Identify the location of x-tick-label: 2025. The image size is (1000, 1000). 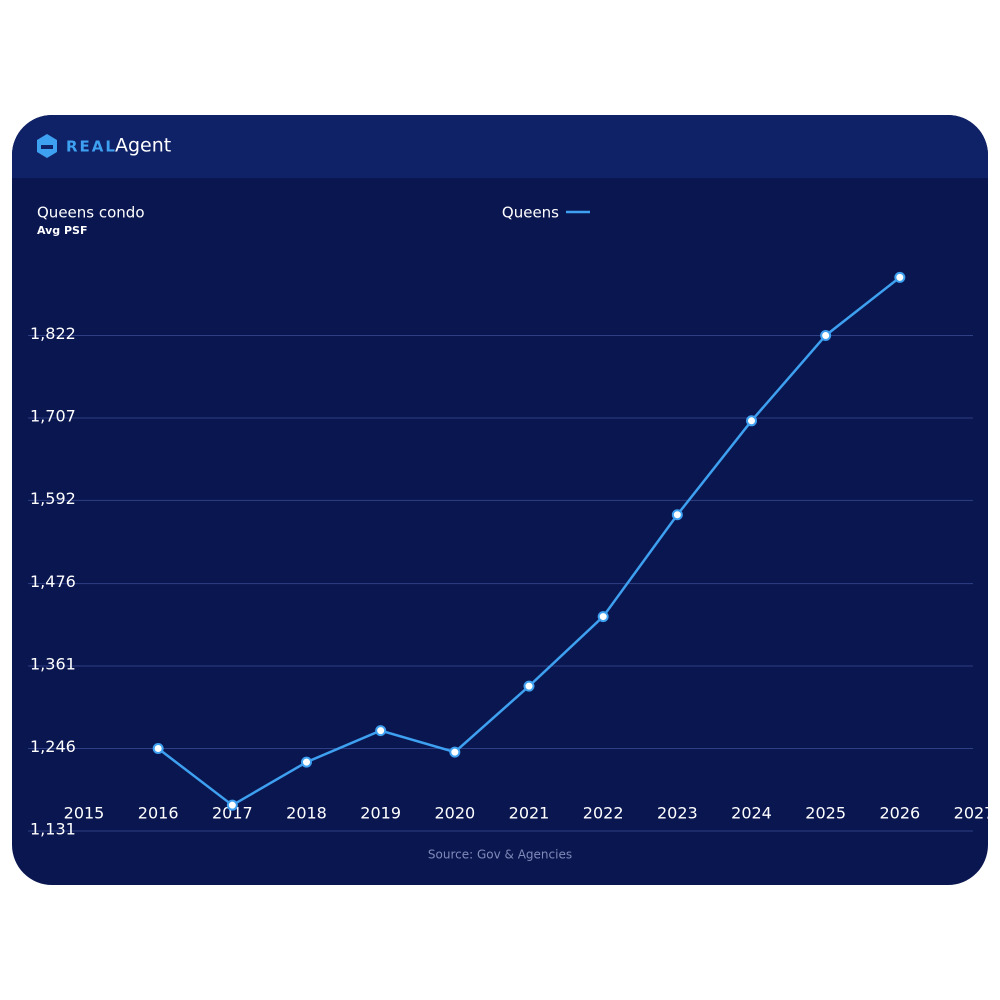
(825, 813).